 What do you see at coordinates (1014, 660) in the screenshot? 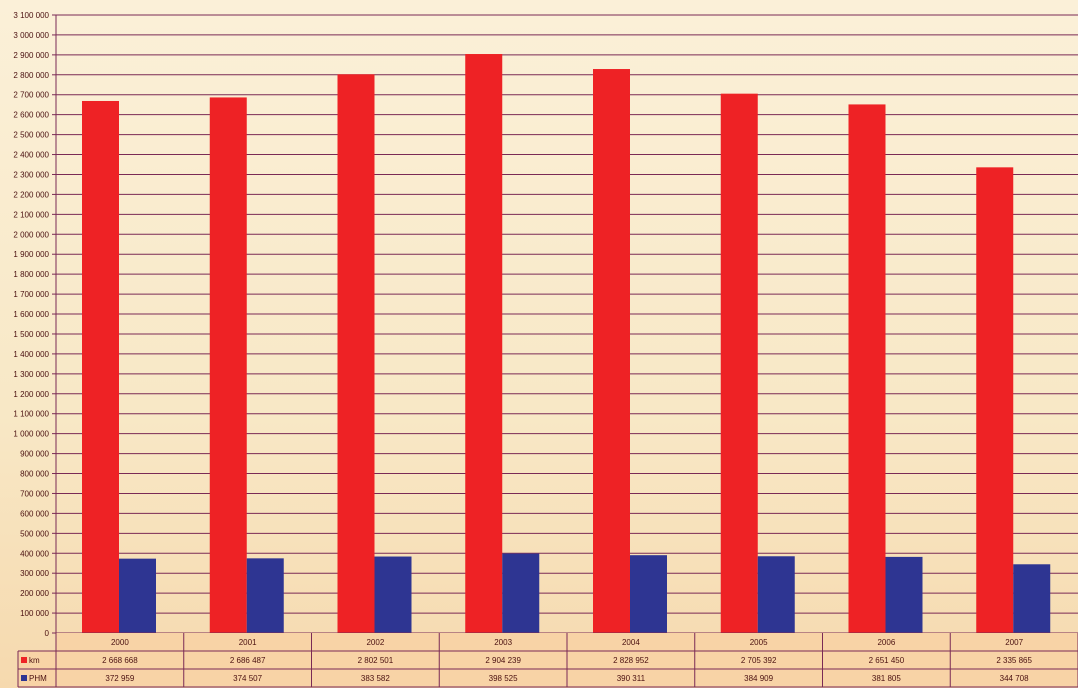
I see `data-label-km: 2 335 865` at bounding box center [1014, 660].